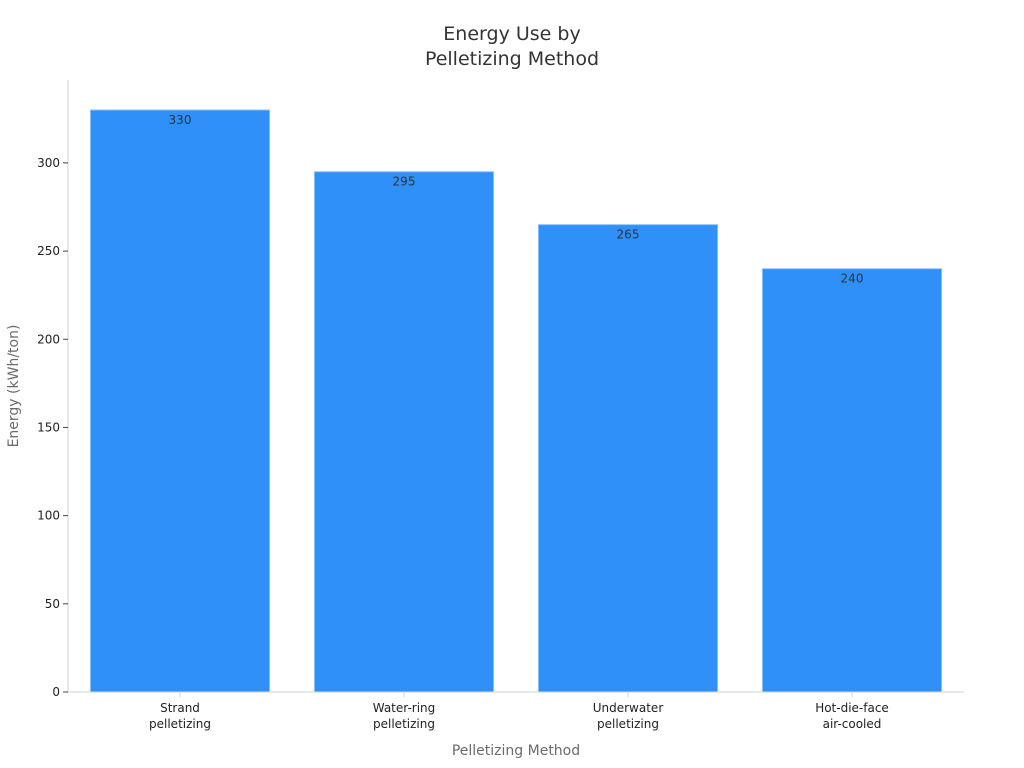 This screenshot has height=768, width=1024. Describe the element at coordinates (48, 427) in the screenshot. I see `y-tick-label: 150` at that location.